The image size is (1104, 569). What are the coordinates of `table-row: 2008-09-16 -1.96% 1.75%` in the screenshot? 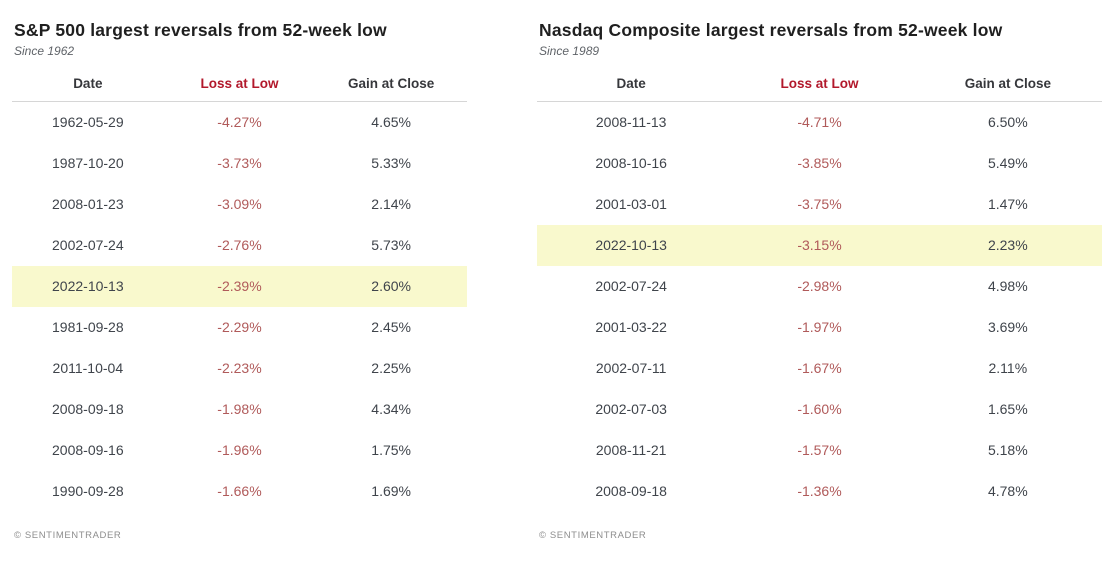 It's located at (239, 450).